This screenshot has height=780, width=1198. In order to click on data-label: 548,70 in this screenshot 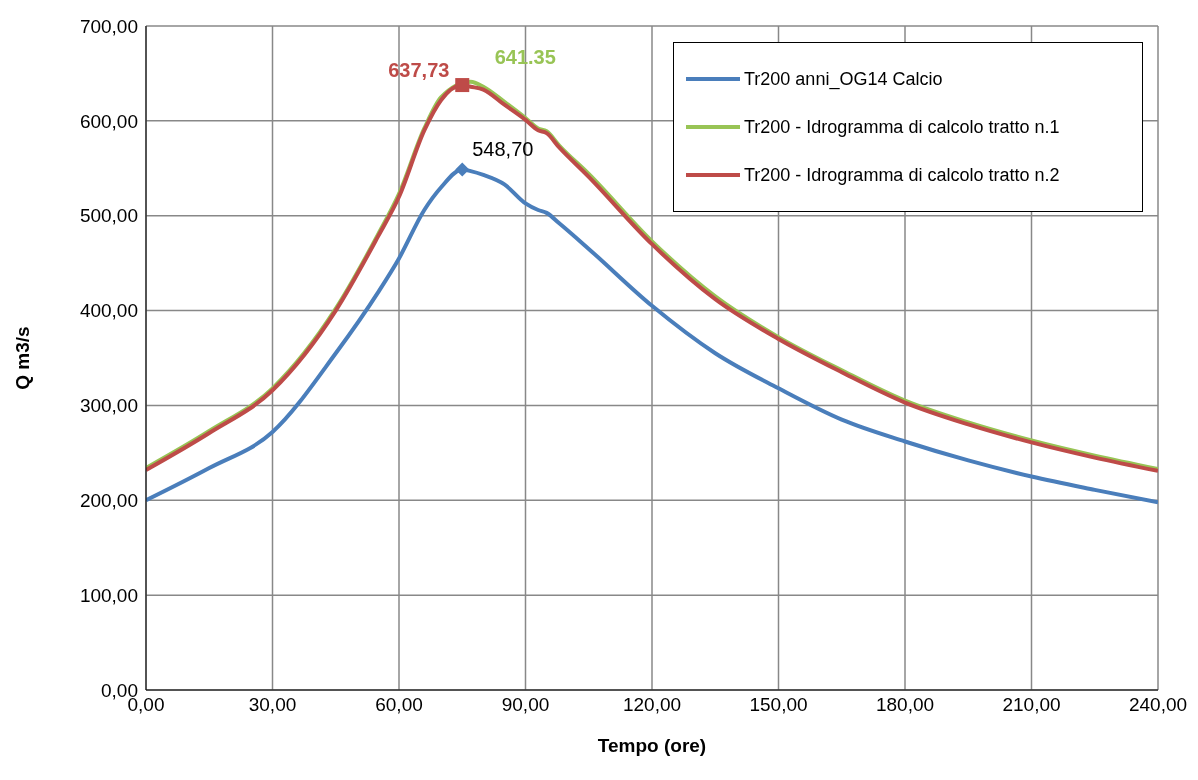, I will do `click(503, 148)`.